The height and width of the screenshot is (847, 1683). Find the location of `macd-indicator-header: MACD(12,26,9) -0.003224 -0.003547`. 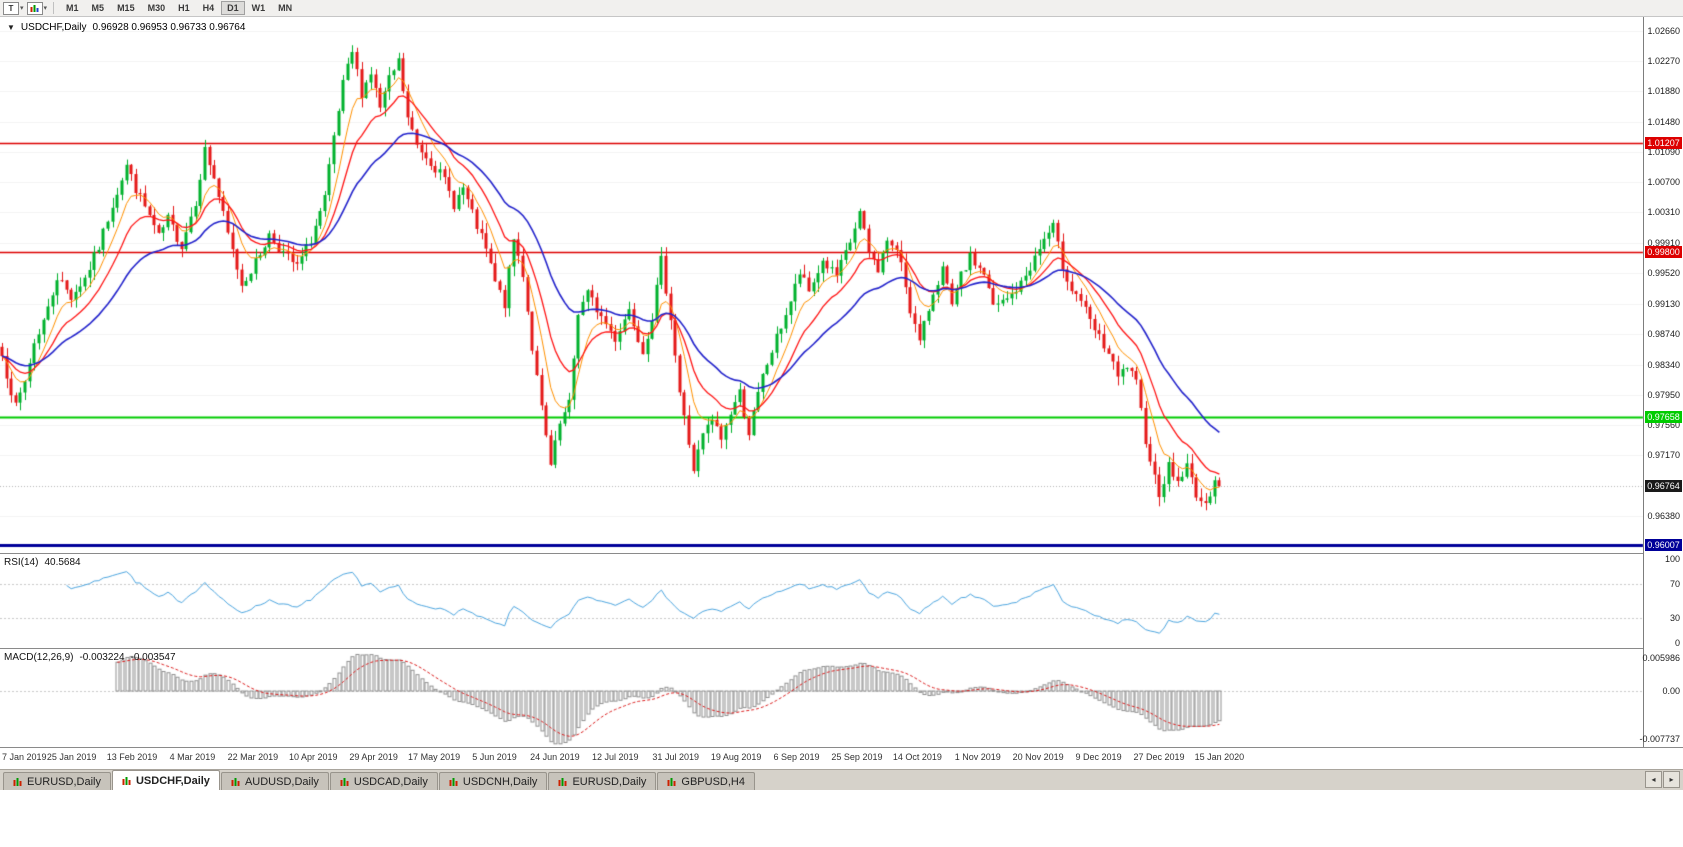

macd-indicator-header: MACD(12,26,9) -0.003224 -0.003547 is located at coordinates (90, 657).